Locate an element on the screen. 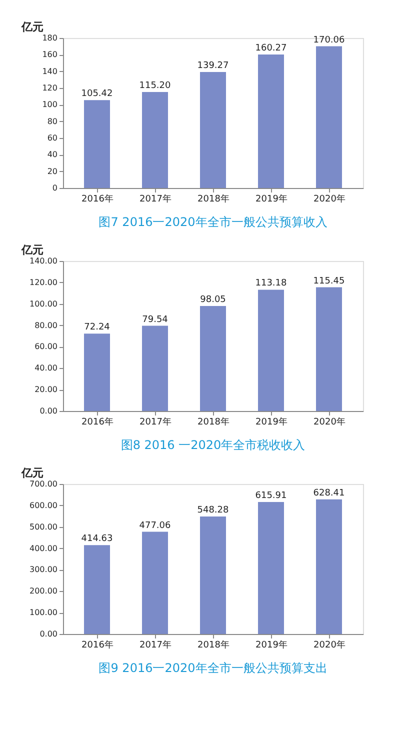 The width and height of the screenshot is (393, 732). y-tick-label: 500.00 is located at coordinates (44, 527).